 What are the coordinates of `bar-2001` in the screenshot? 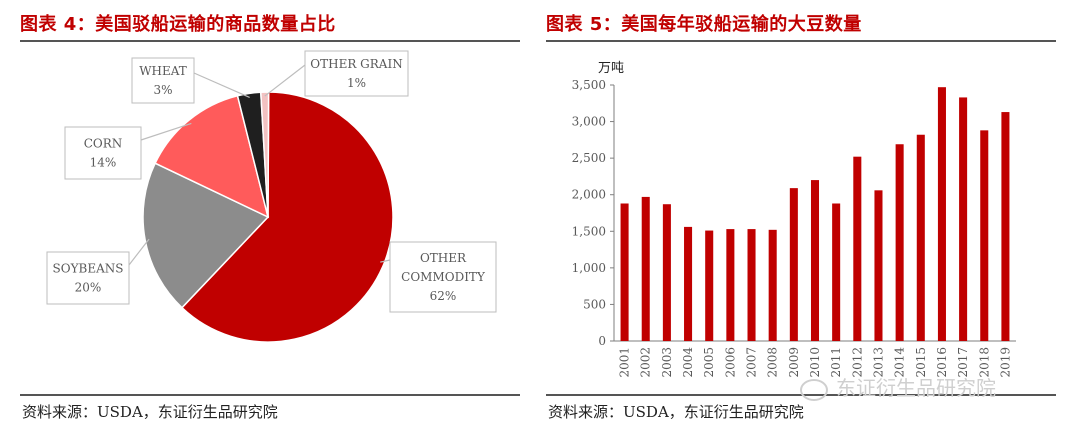 It's located at (624, 272).